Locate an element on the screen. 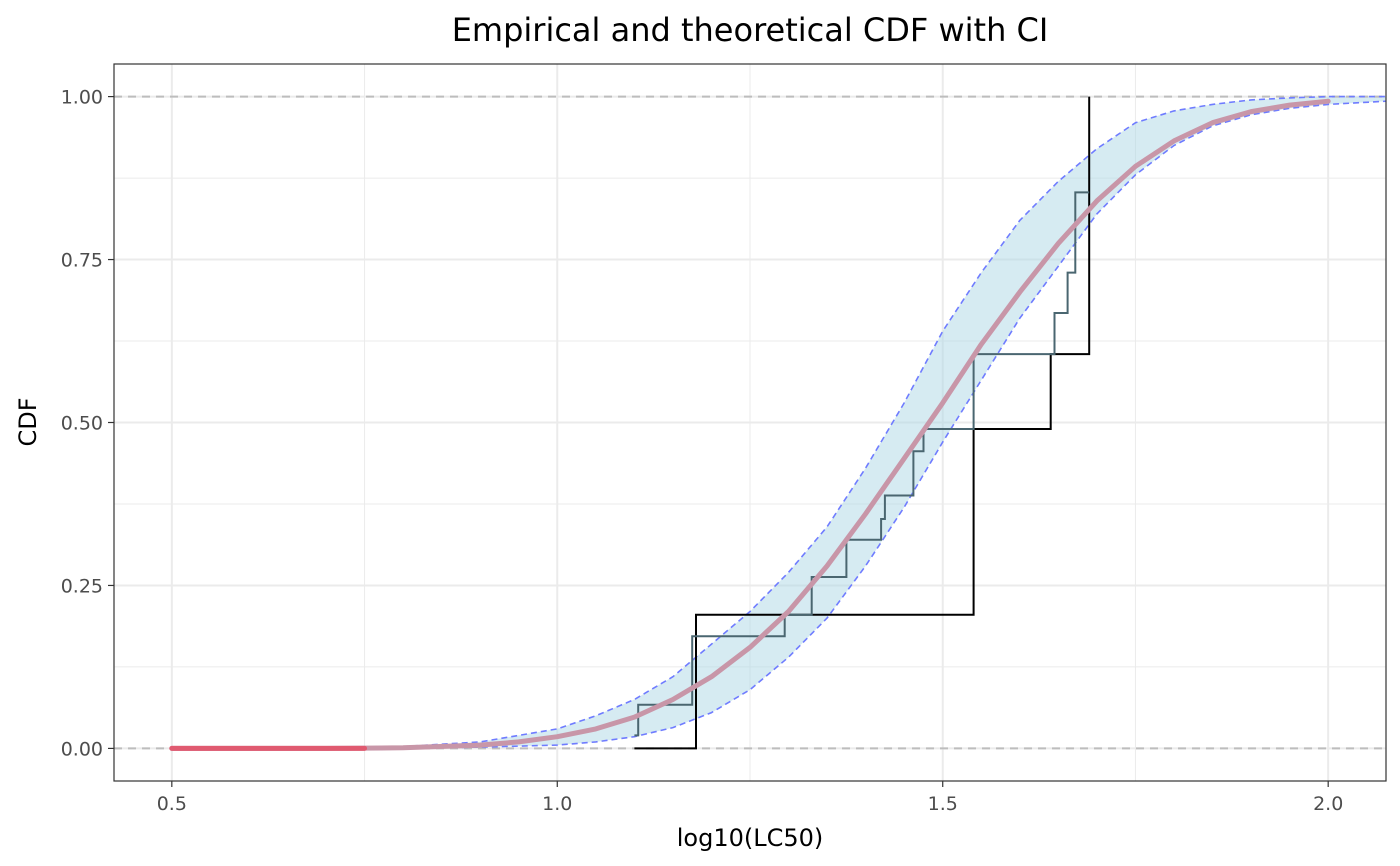 The height and width of the screenshot is (866, 1400). x-tick-label: 2.0 is located at coordinates (1328, 804).